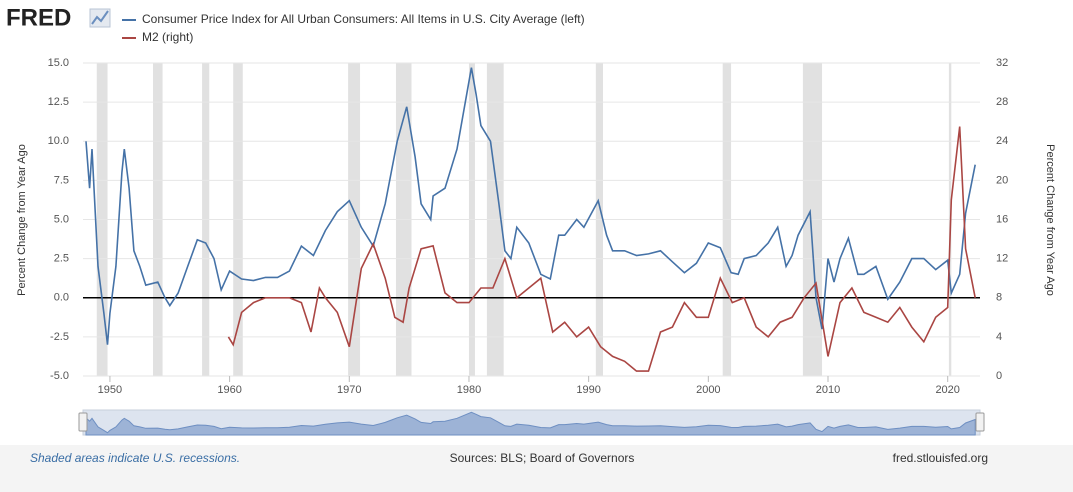 The height and width of the screenshot is (492, 1073). I want to click on logo: FRED, so click(38, 17).